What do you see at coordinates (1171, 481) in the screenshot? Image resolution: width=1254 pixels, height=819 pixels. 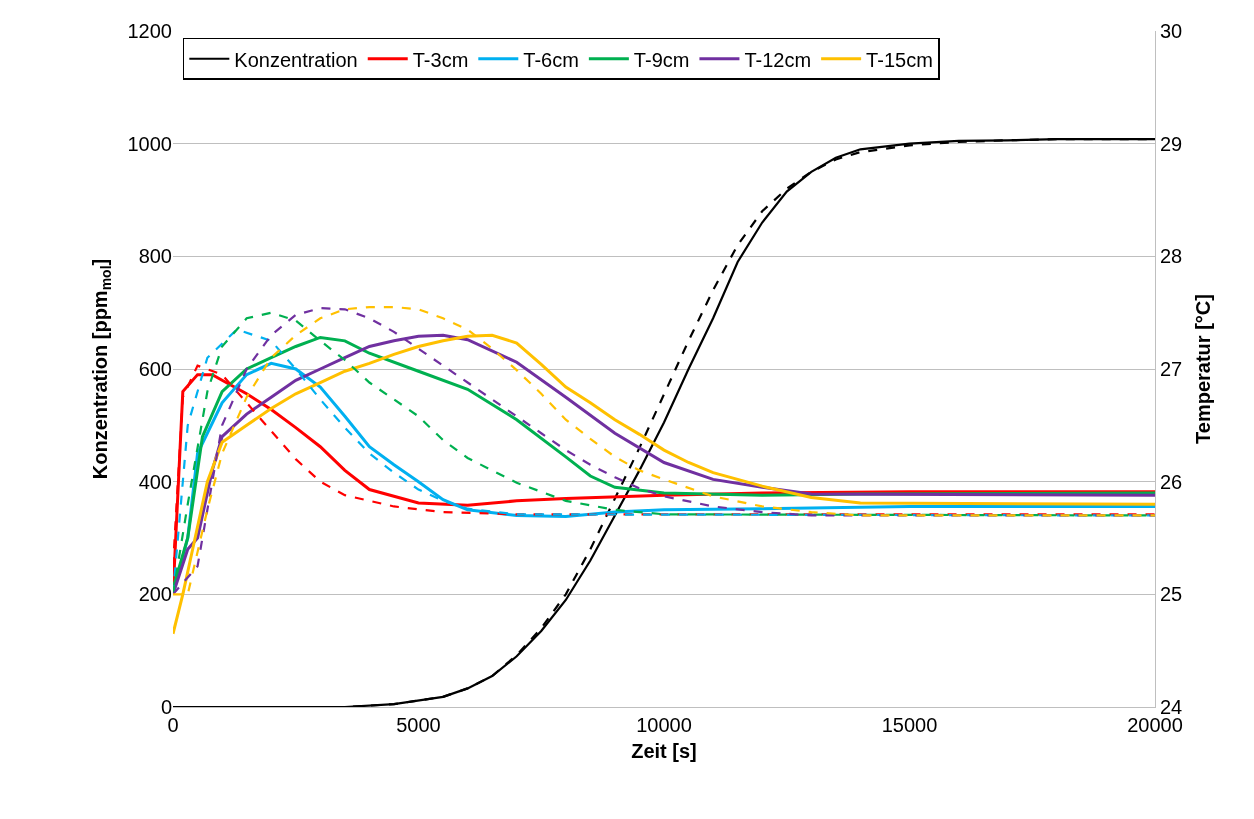 I see `y2-tick-label: 26` at bounding box center [1171, 481].